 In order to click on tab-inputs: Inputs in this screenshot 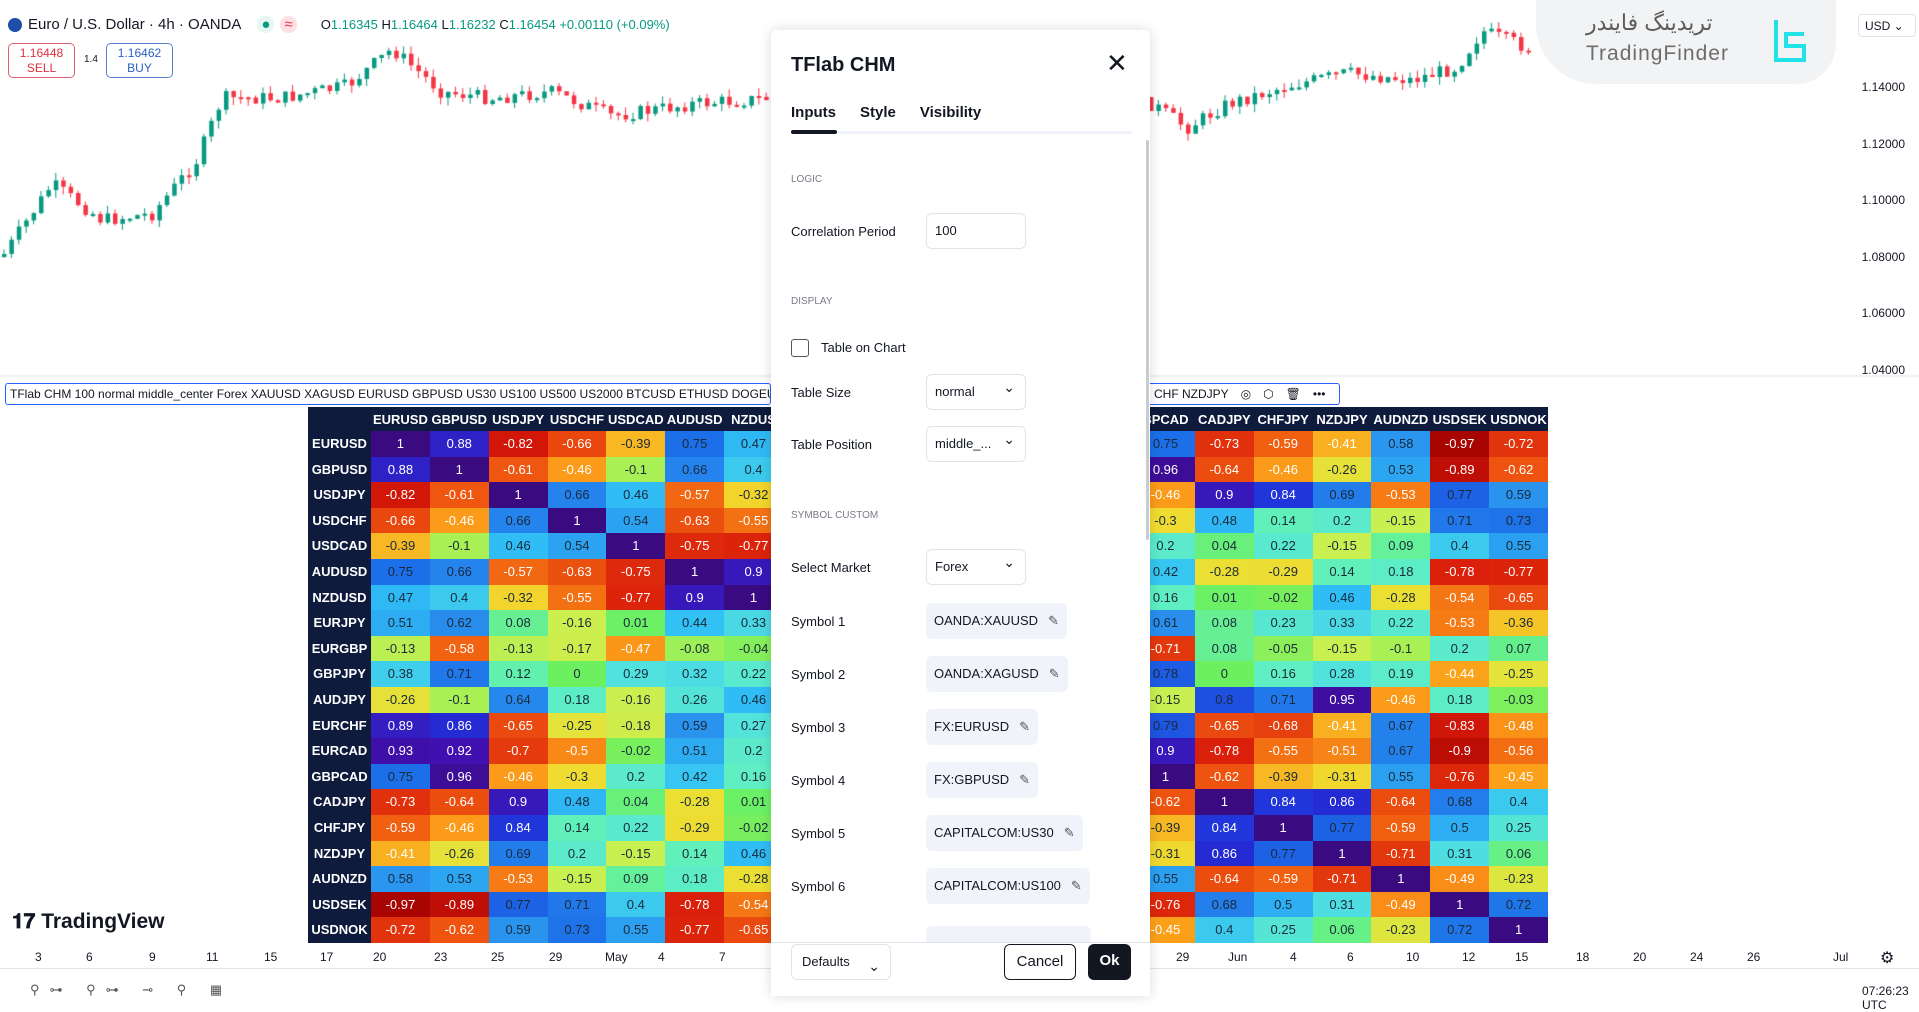, I will do `click(813, 112)`.